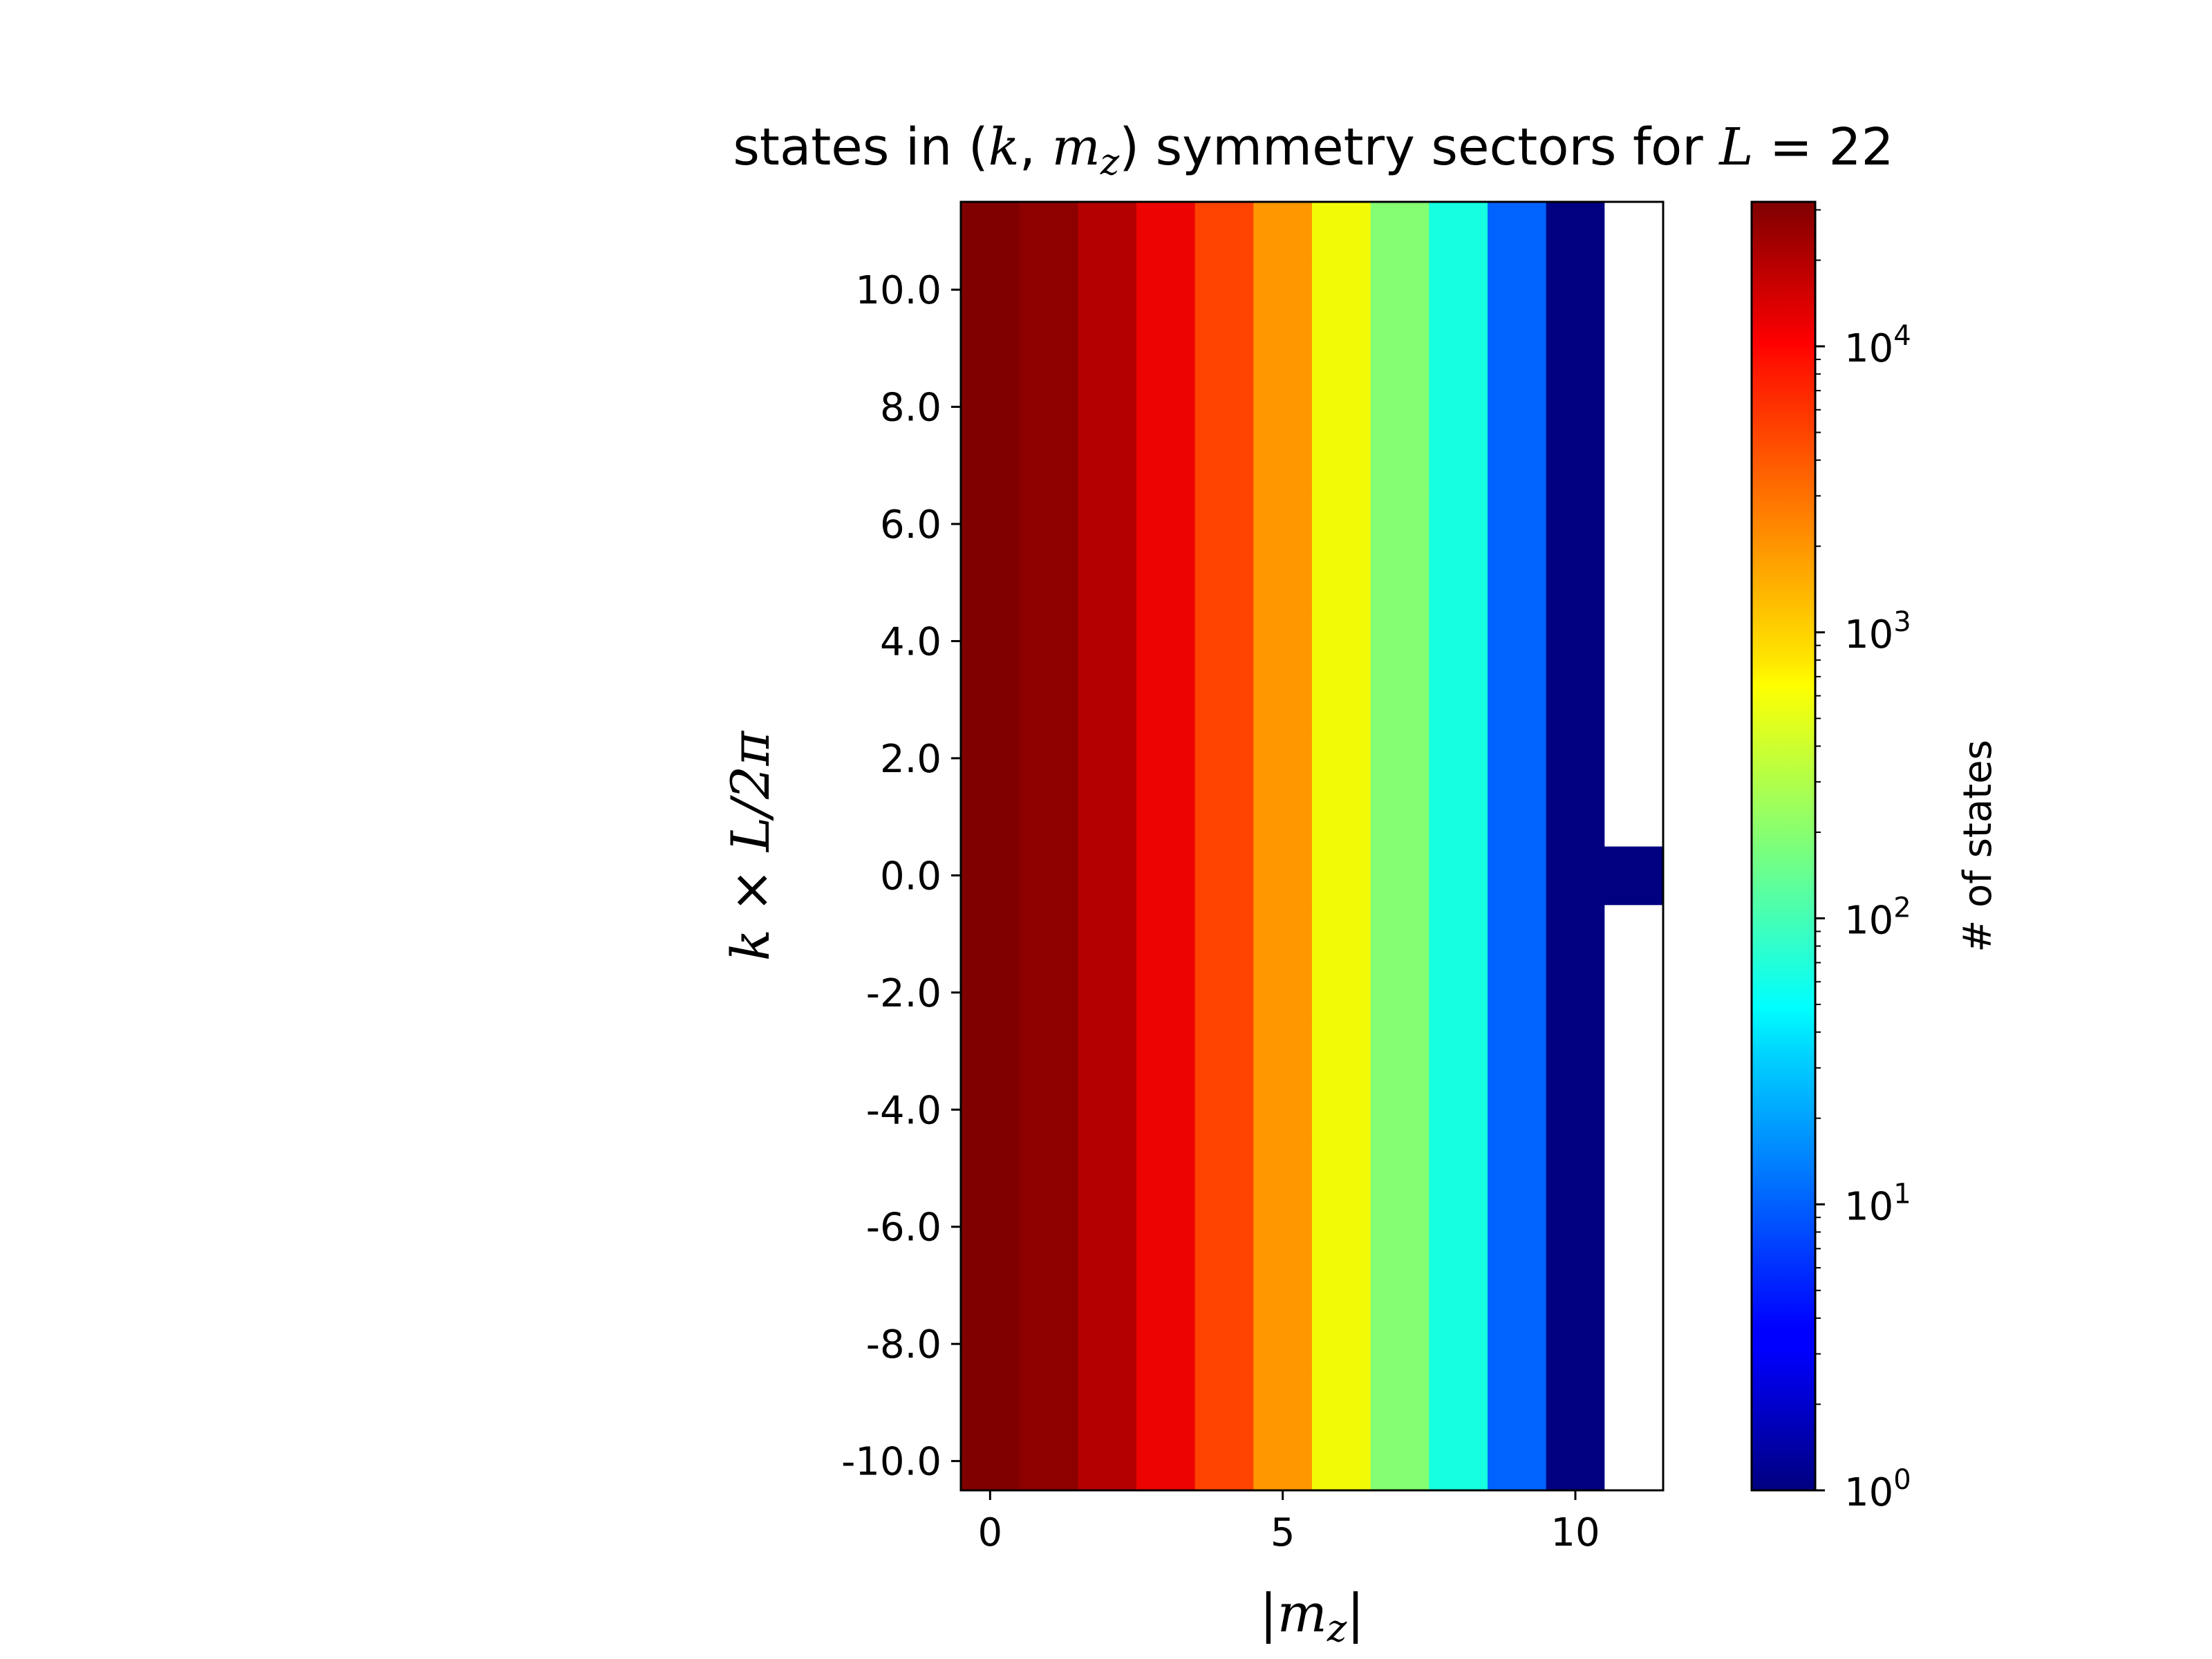 This screenshot has width=2212, height=1659. I want to click on y-axis-ticks: 10.0 8.0 6.0 4.0 2.0 0.0 -2.0 -4.0 -6.0 -8.0 -10.0, so click(901, 876).